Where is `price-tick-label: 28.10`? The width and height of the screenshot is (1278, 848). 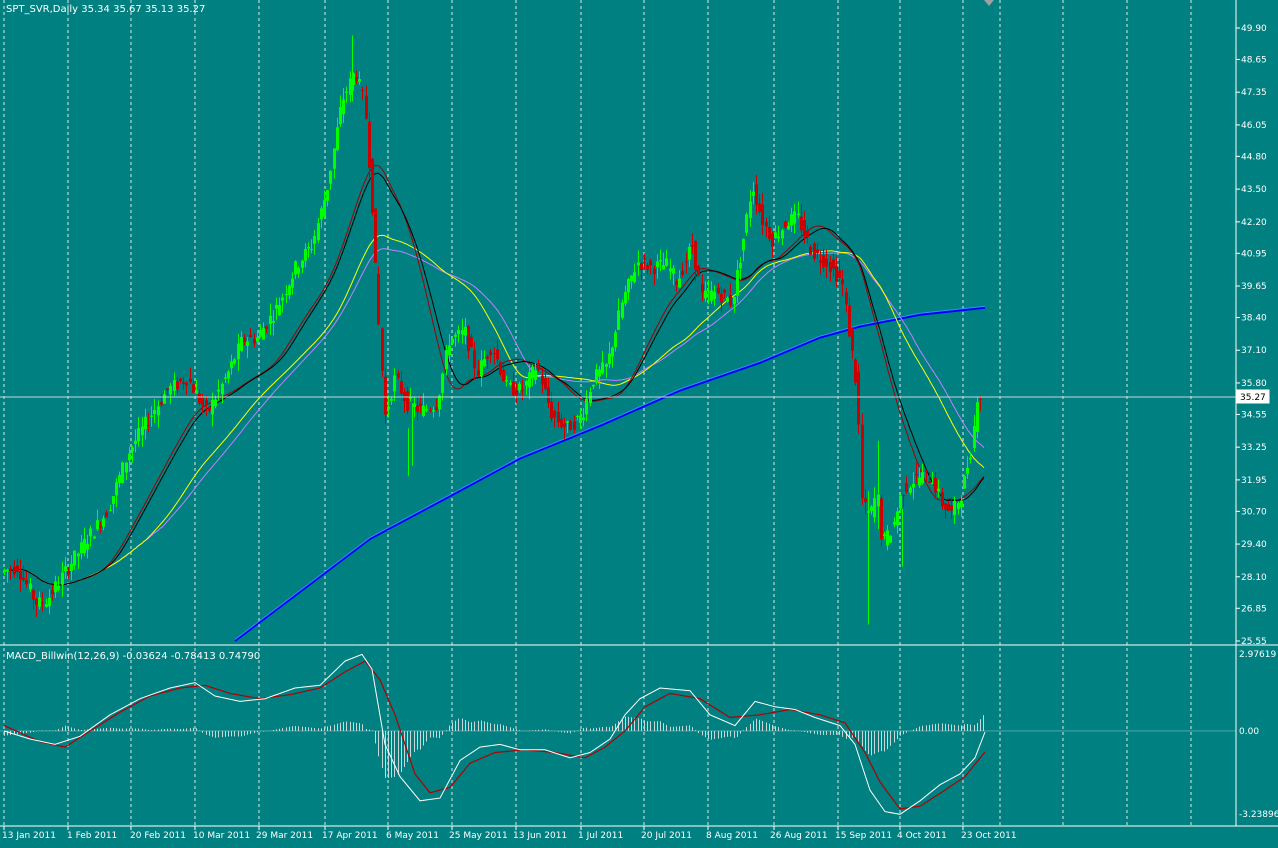 price-tick-label: 28.10 is located at coordinates (1254, 578).